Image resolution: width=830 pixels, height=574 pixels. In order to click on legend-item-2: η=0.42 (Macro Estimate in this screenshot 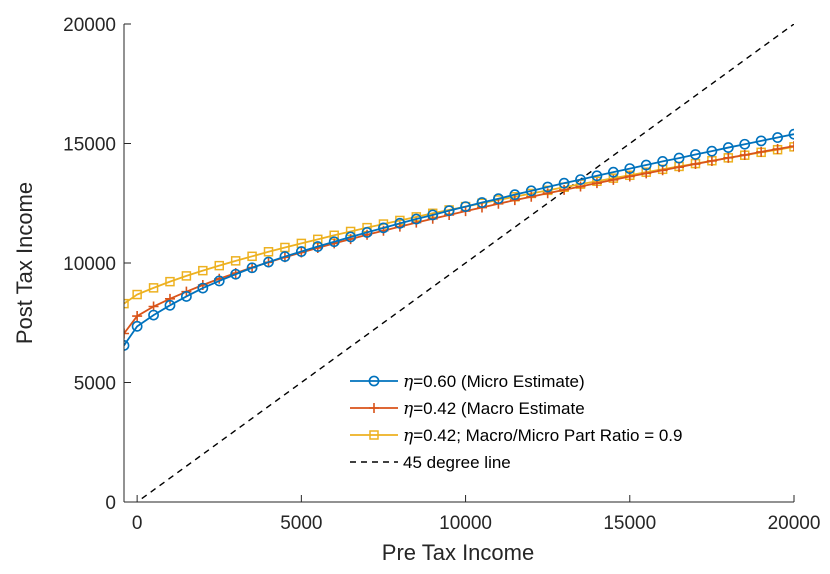, I will do `click(467, 409)`.